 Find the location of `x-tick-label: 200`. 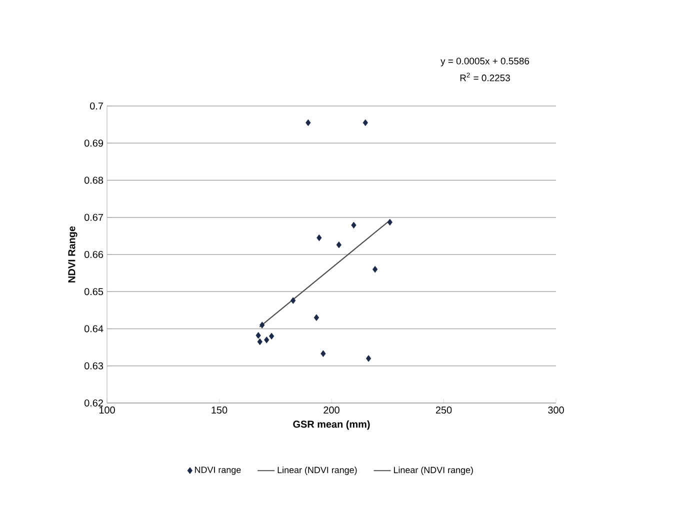

x-tick-label: 200 is located at coordinates (332, 410).